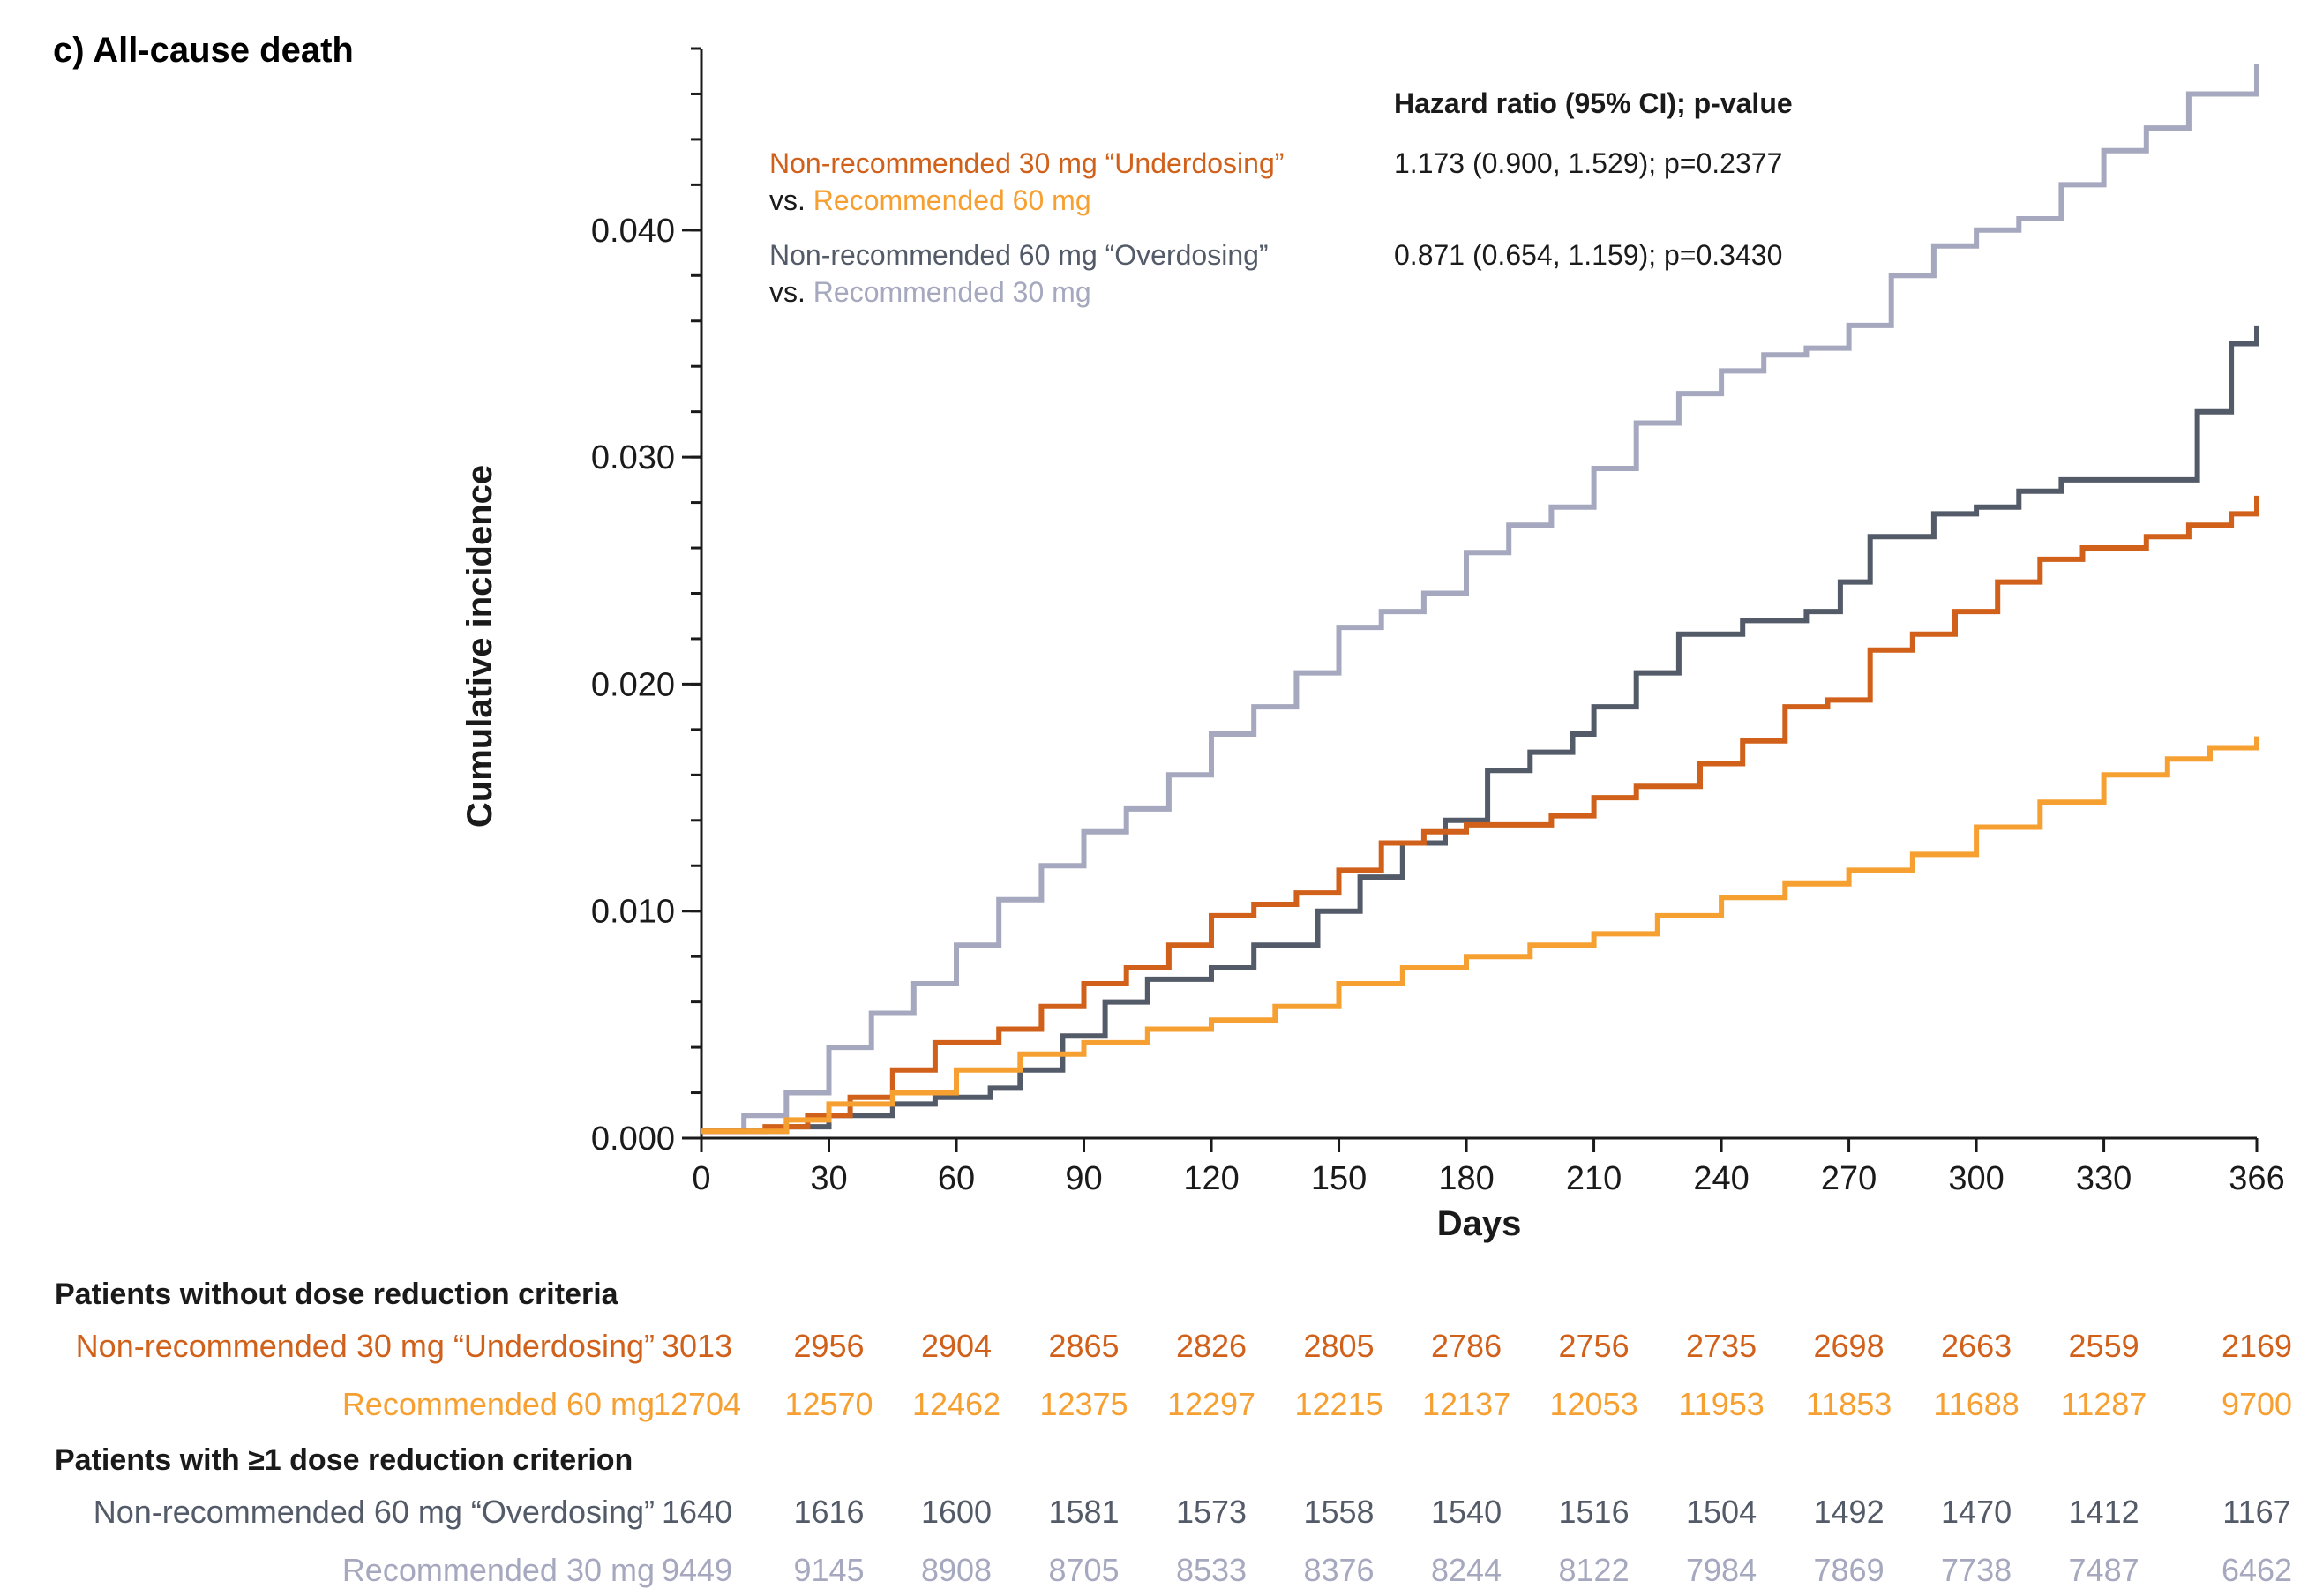 This screenshot has width=2323, height=1596. What do you see at coordinates (1211, 1404) in the screenshot?
I see `risk-count: 12297` at bounding box center [1211, 1404].